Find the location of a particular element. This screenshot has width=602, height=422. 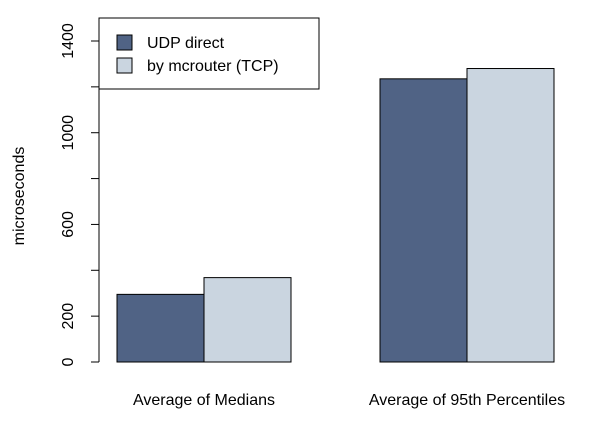

legend-label: by mcrouter (TCP) is located at coordinates (213, 66).